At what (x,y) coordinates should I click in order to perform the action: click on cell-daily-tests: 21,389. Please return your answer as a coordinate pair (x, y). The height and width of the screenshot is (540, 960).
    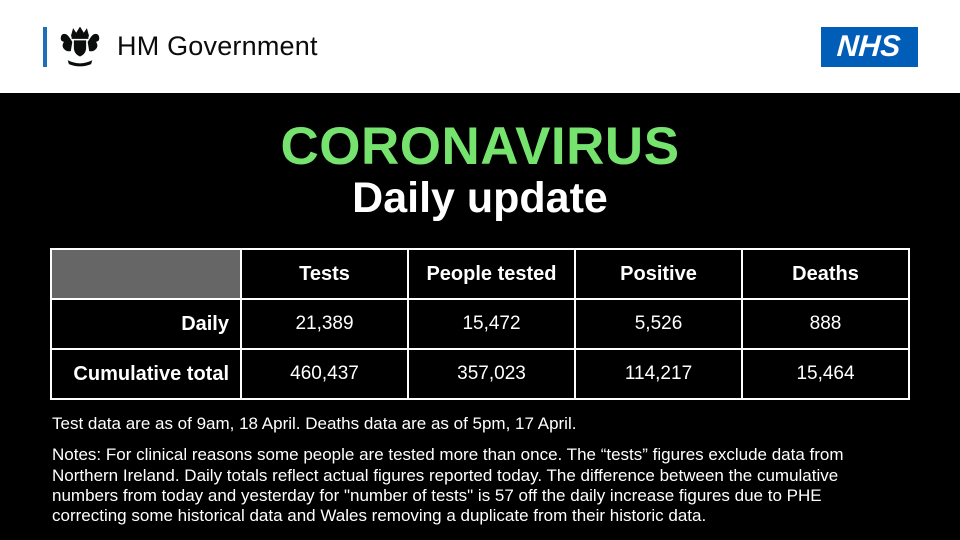
    Looking at the image, I should click on (324, 324).